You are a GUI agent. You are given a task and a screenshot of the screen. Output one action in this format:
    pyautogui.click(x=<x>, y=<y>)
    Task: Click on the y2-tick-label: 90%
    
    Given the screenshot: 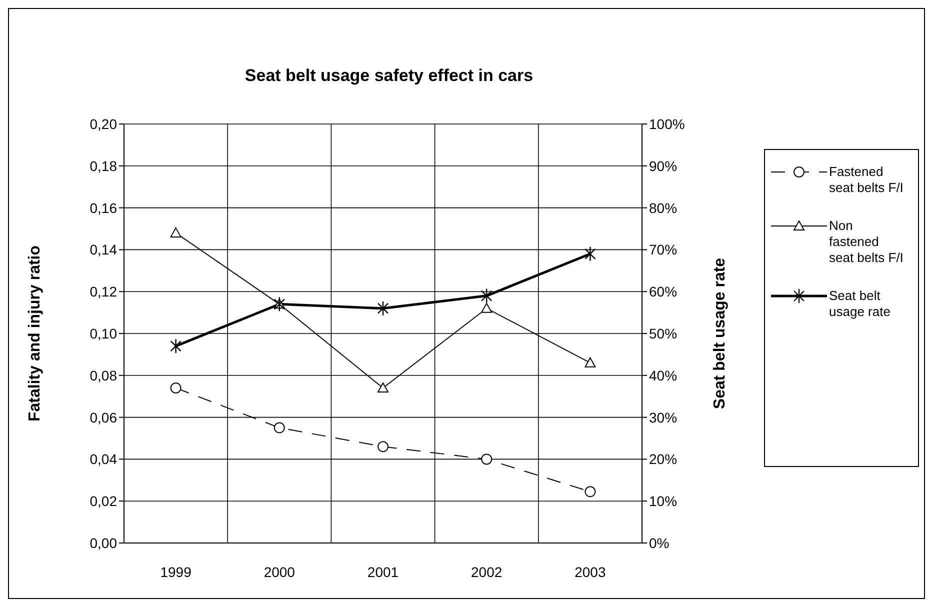 What is the action you would take?
    pyautogui.click(x=663, y=166)
    